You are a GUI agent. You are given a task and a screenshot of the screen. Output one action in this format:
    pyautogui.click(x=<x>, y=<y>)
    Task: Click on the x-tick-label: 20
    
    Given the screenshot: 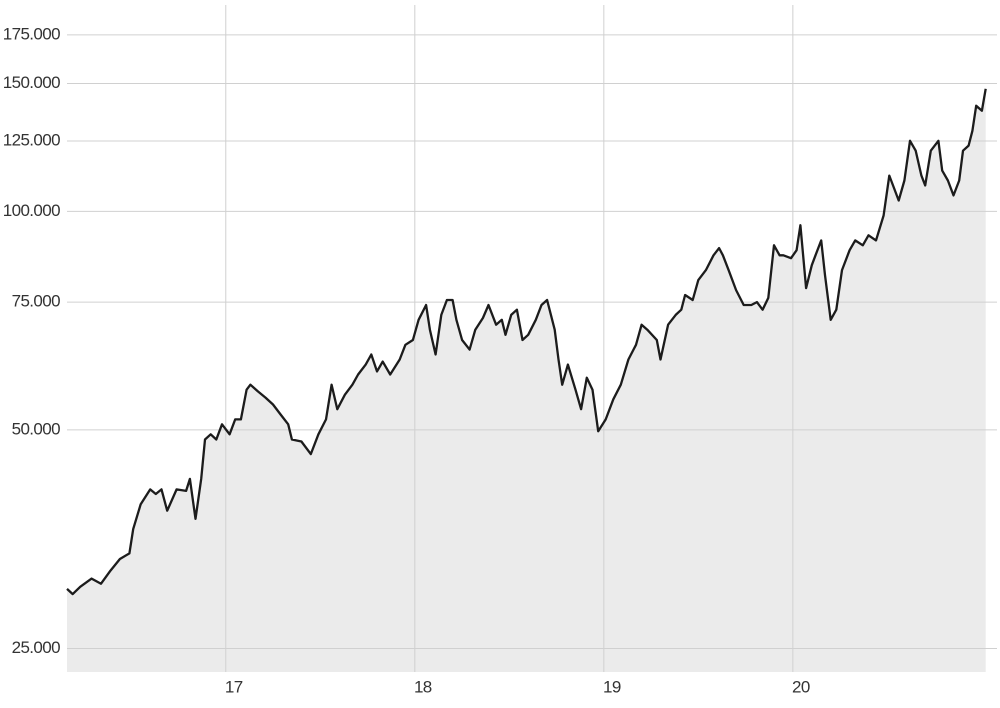 What is the action you would take?
    pyautogui.click(x=801, y=686)
    